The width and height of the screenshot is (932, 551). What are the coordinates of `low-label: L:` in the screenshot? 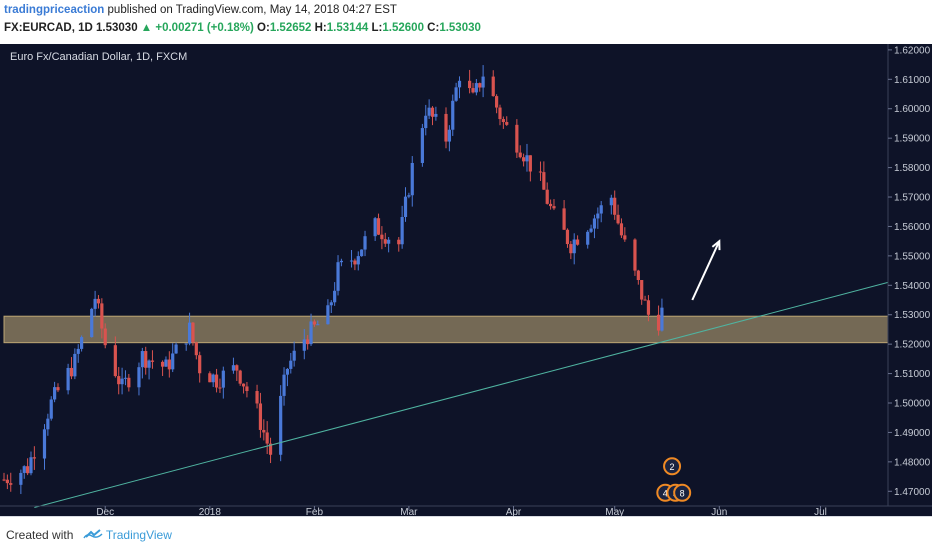 It's located at (375, 28).